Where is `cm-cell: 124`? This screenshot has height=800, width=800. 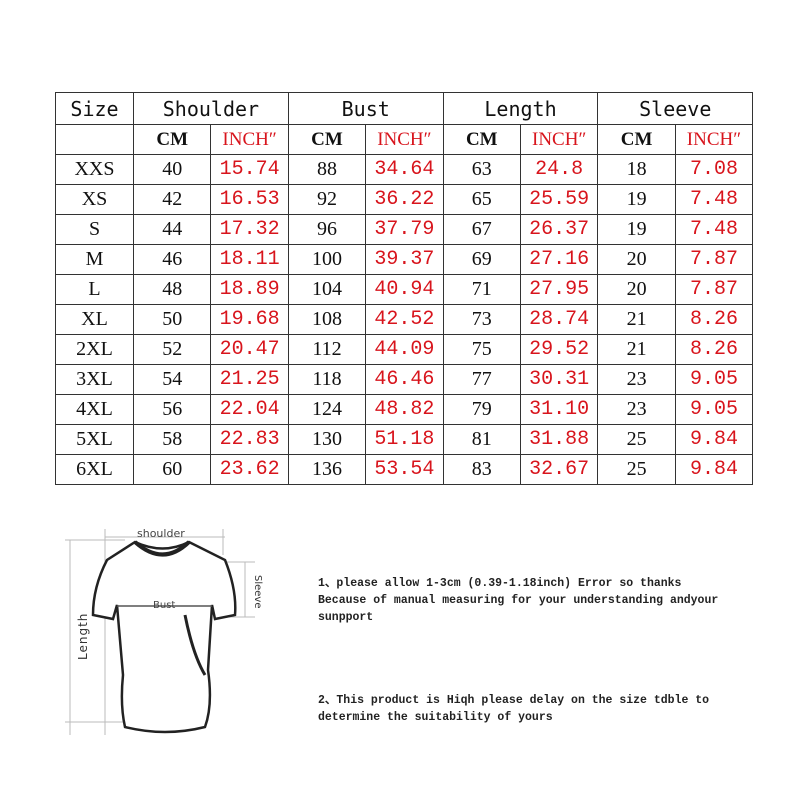
cm-cell: 124 is located at coordinates (327, 409).